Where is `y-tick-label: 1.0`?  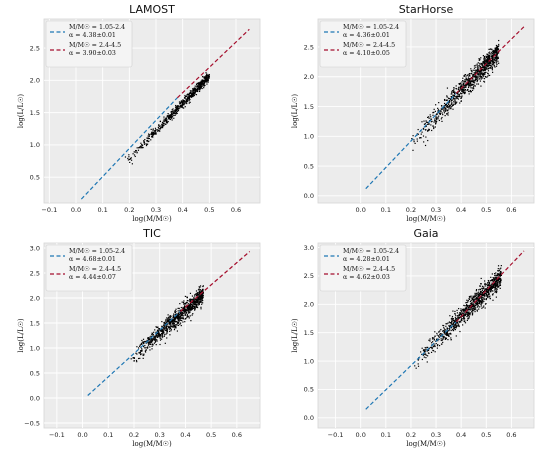 y-tick-label: 1.0 is located at coordinates (309, 137).